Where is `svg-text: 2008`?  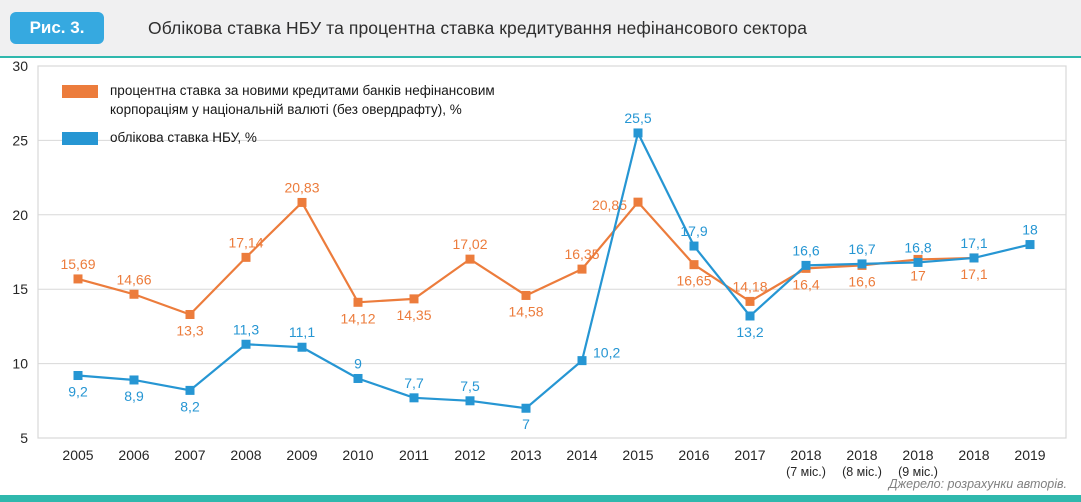
svg-text: 2008 is located at coordinates (245, 455).